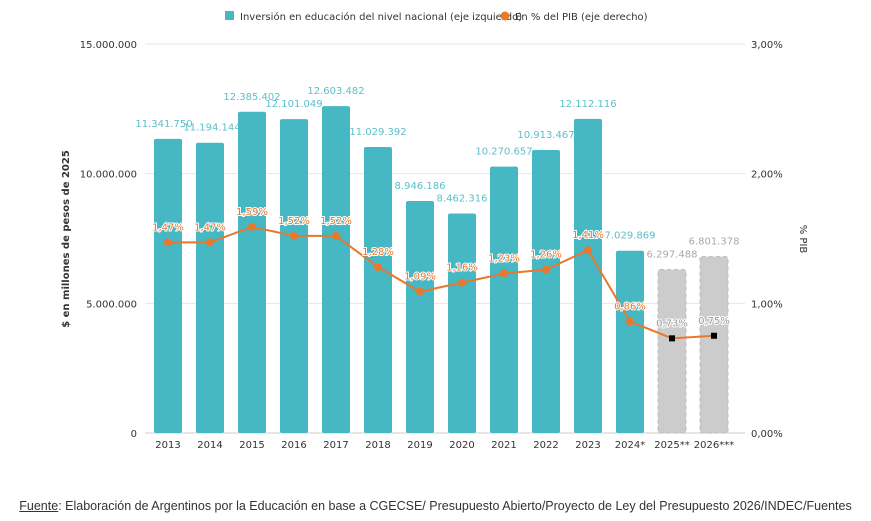  I want to click on bar-data-label: 12.603.482, so click(335, 91).